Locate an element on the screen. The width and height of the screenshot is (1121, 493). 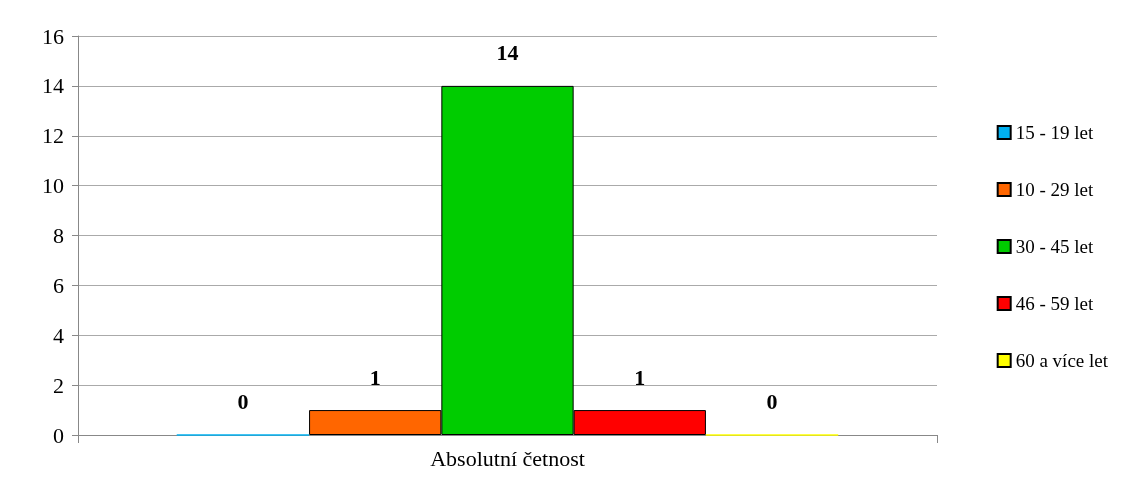
legend-label: 10 - 29 let is located at coordinates (1054, 189).